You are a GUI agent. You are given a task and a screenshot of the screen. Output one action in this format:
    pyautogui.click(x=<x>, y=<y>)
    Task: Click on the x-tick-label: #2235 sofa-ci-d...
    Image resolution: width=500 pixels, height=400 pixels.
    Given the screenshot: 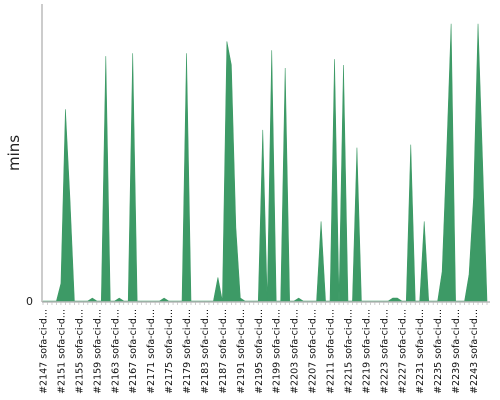 What is the action you would take?
    pyautogui.click(x=438, y=351)
    